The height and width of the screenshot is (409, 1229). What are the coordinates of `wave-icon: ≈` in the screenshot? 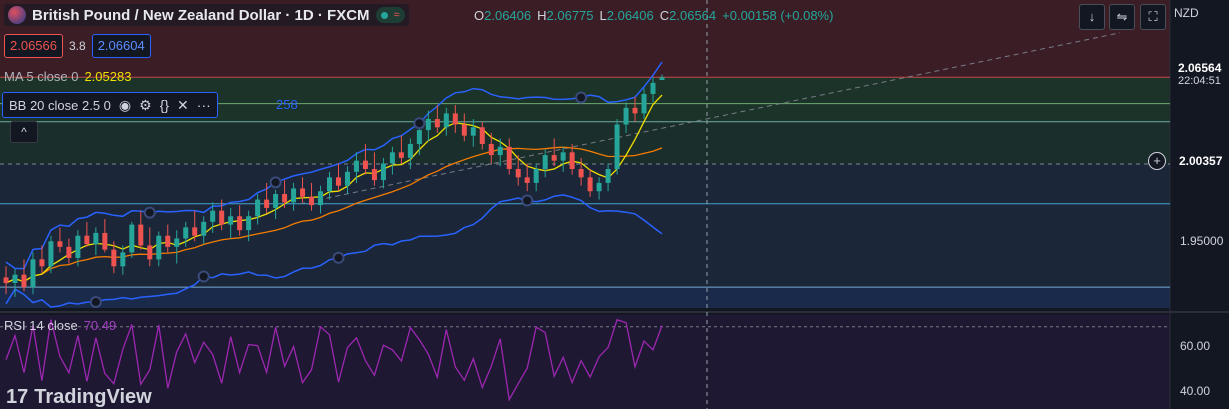 It's located at (396, 15).